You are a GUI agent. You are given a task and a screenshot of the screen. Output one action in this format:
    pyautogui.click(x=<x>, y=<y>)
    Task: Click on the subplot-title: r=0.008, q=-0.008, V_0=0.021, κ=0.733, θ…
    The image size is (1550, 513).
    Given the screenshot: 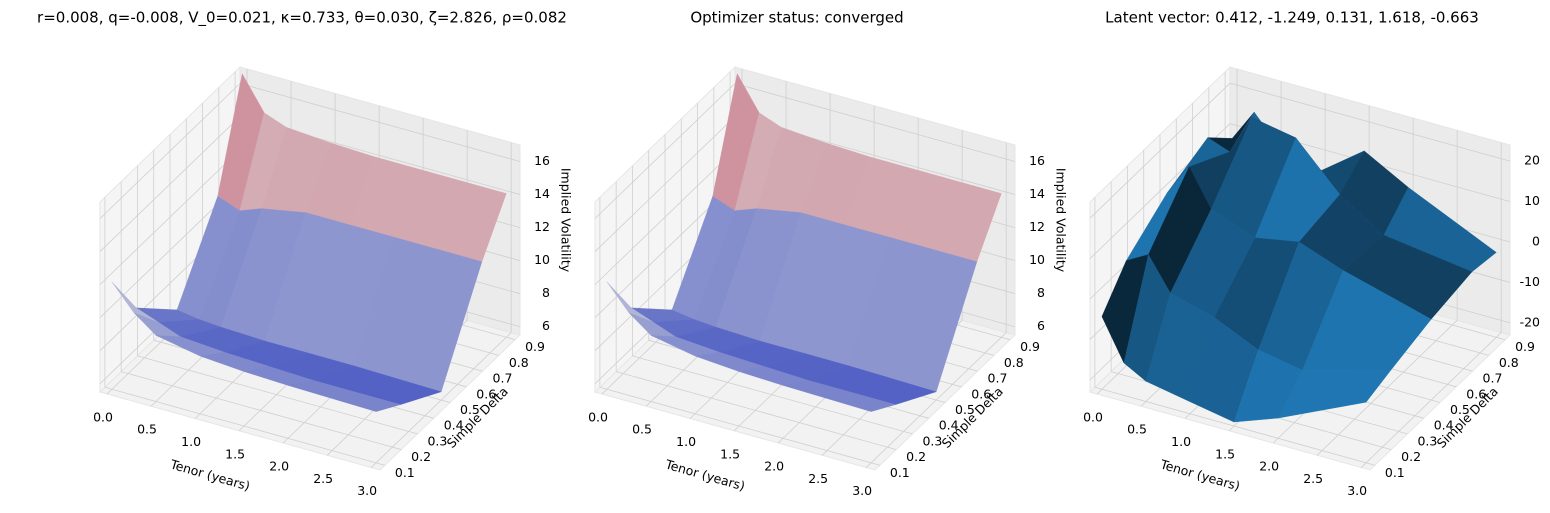 What is the action you would take?
    pyautogui.click(x=302, y=18)
    